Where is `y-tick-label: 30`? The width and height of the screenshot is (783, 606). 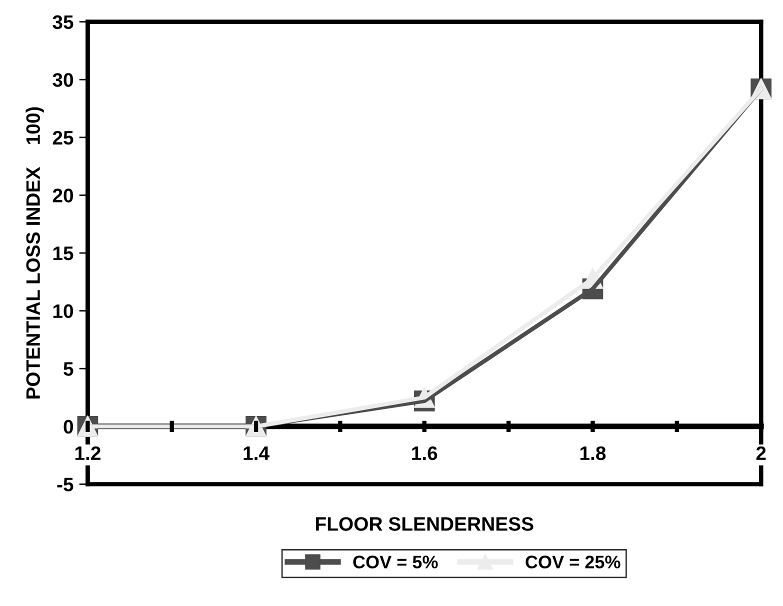 y-tick-label: 30 is located at coordinates (63, 80).